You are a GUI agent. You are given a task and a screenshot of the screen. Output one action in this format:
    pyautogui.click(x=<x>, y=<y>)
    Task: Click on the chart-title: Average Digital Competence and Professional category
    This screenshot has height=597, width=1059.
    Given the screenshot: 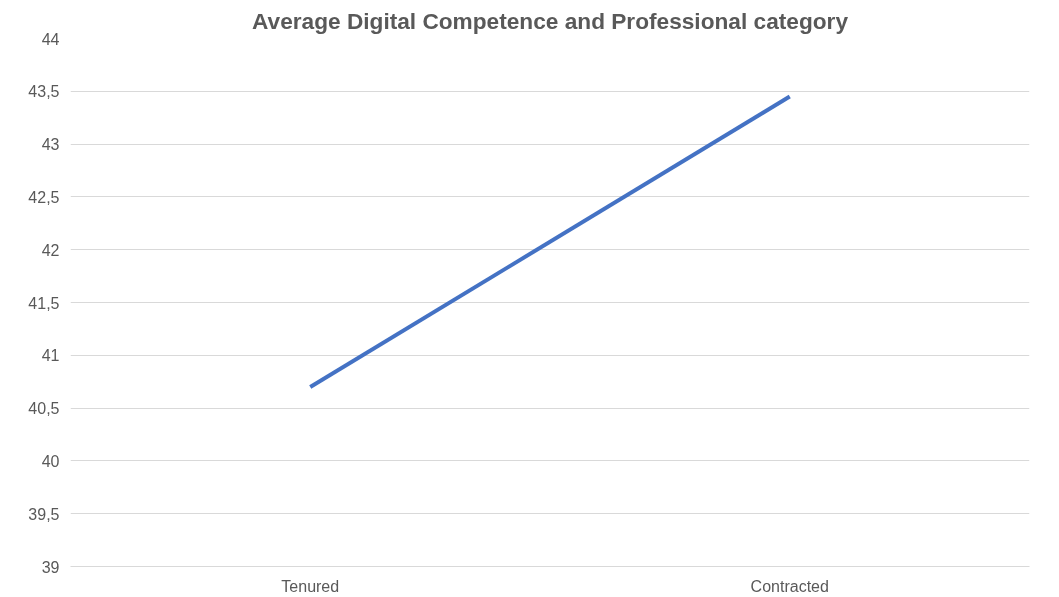 What is the action you would take?
    pyautogui.click(x=550, y=20)
    